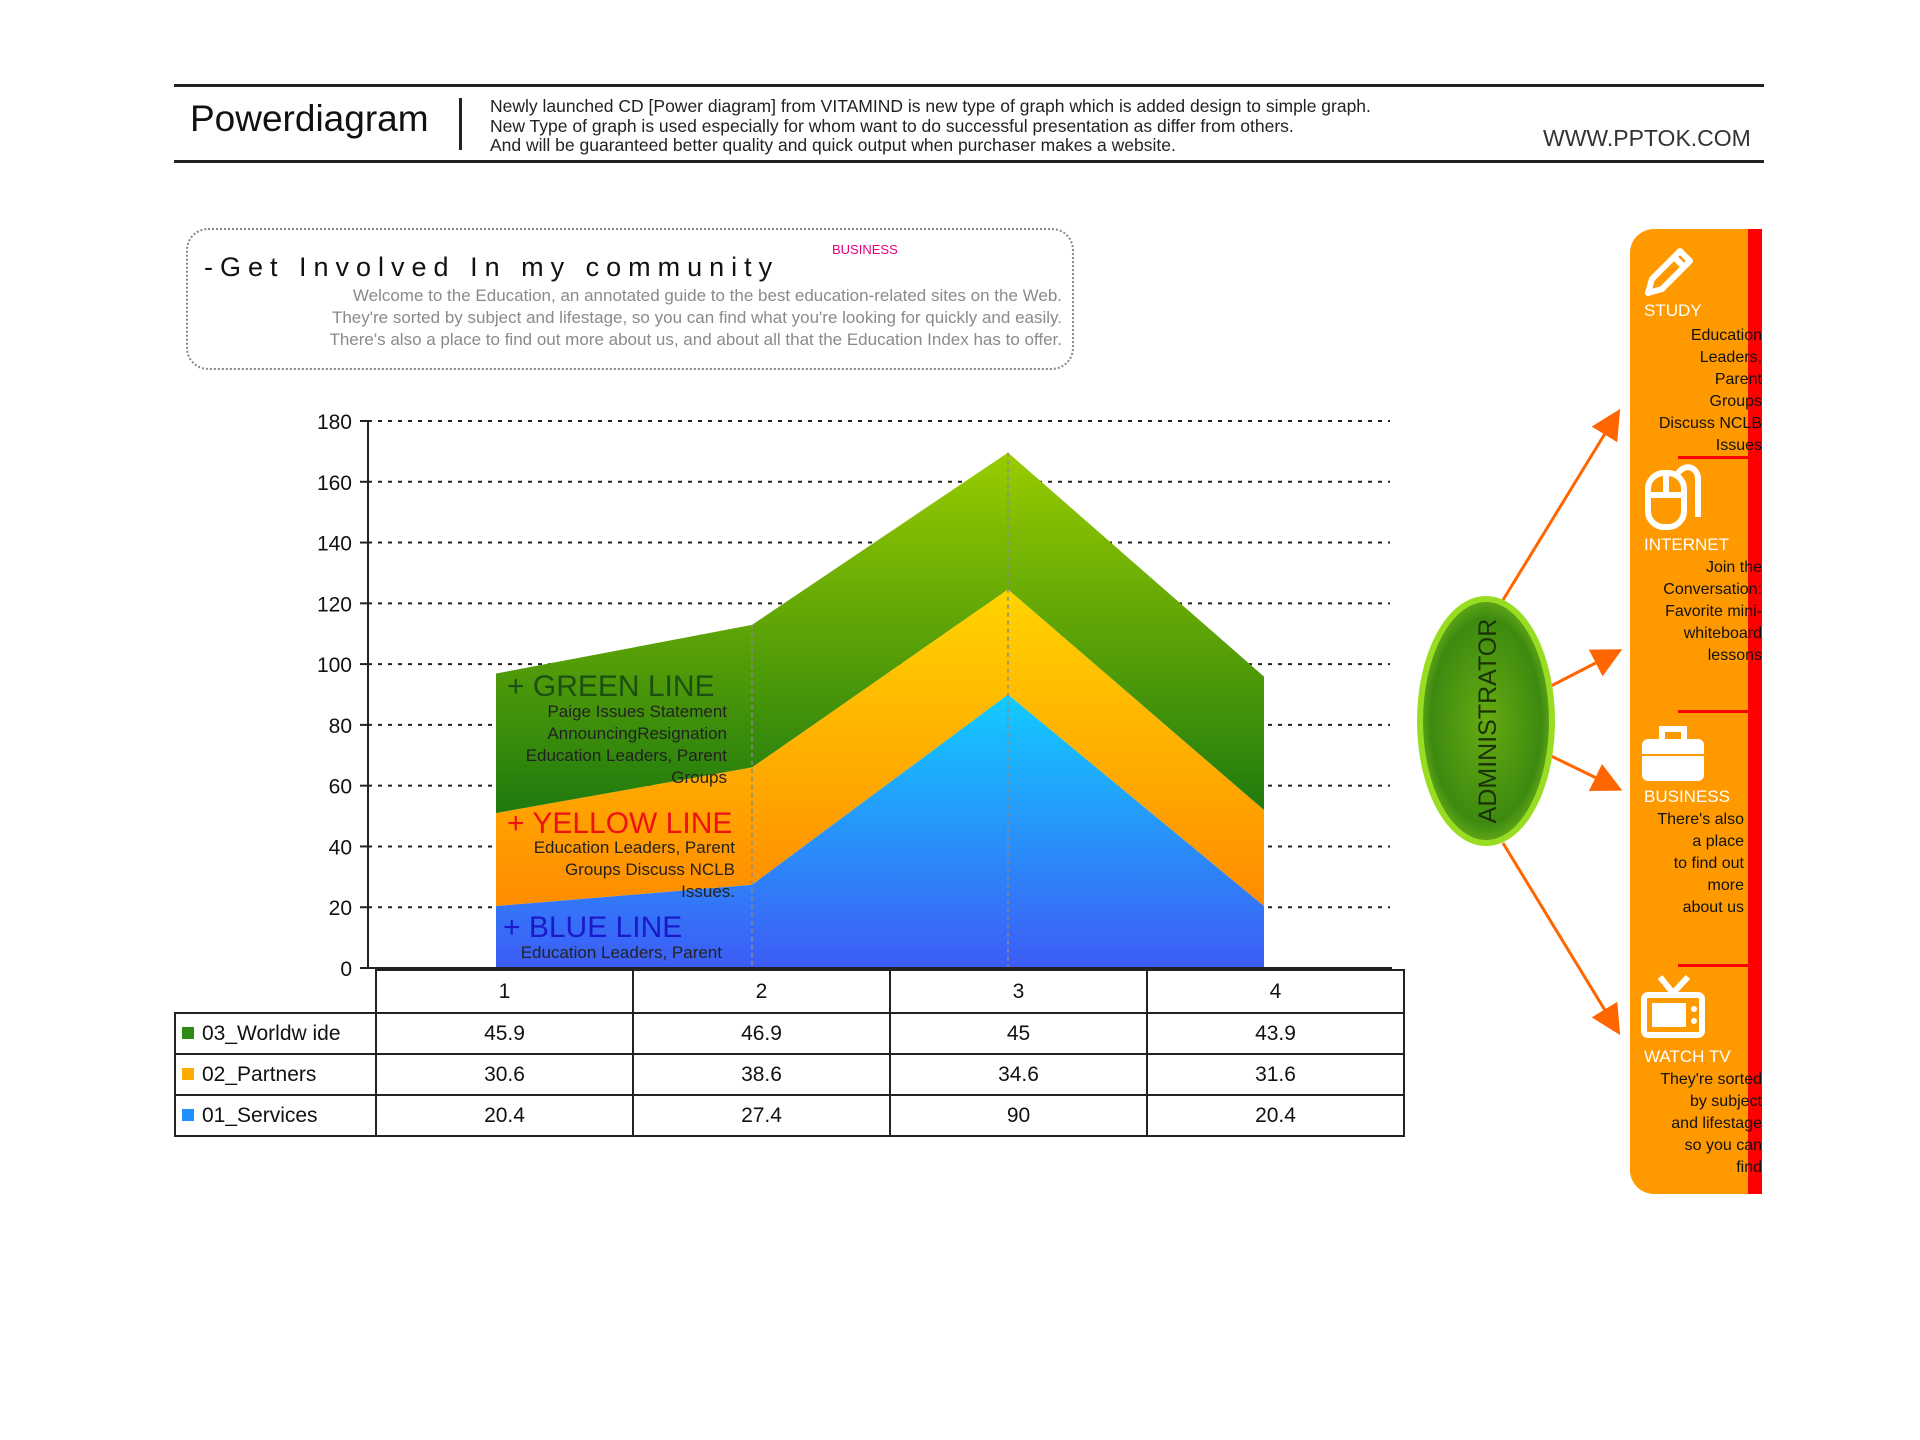 The image size is (1920, 1440). I want to click on table-header-cell: 2, so click(761, 991).